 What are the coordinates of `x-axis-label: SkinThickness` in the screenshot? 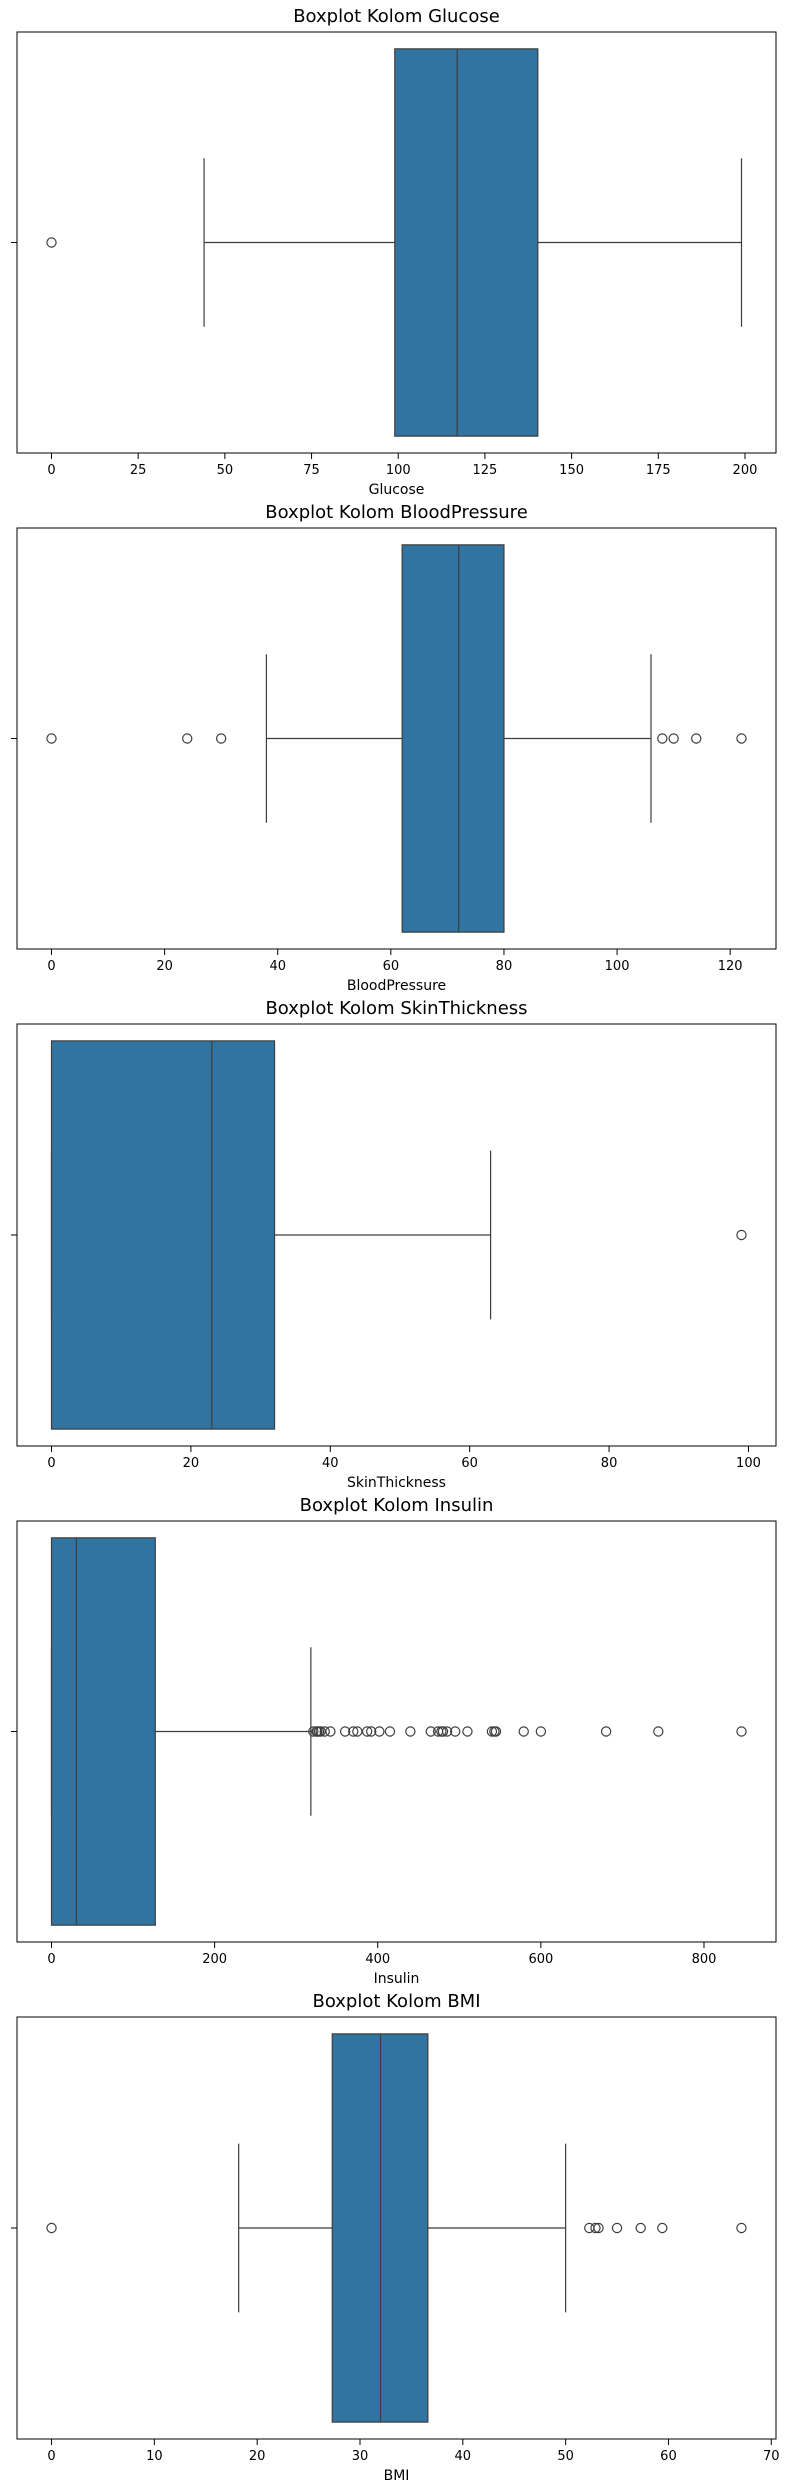 It's located at (396, 1483).